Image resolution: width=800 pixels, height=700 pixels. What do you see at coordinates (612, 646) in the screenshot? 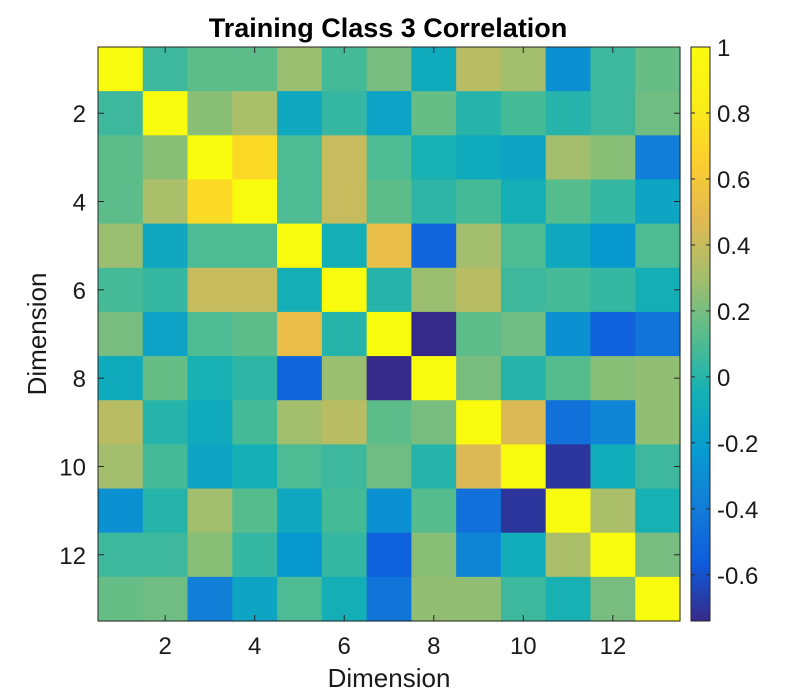
I see `x-tick-label: 12` at bounding box center [612, 646].